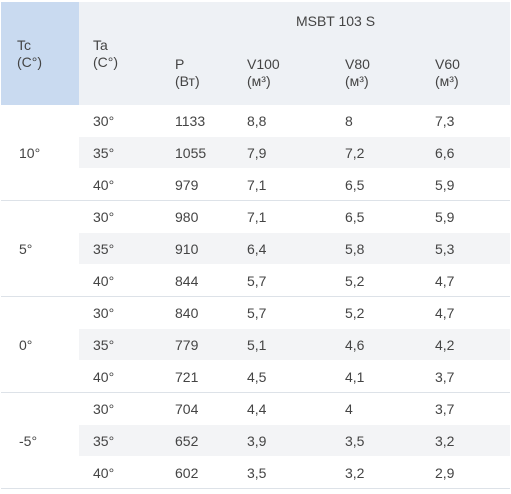 Image resolution: width=511 pixels, height=494 pixels. I want to click on table-row: 40° 602 3,5 3,2 2,9, so click(255, 472).